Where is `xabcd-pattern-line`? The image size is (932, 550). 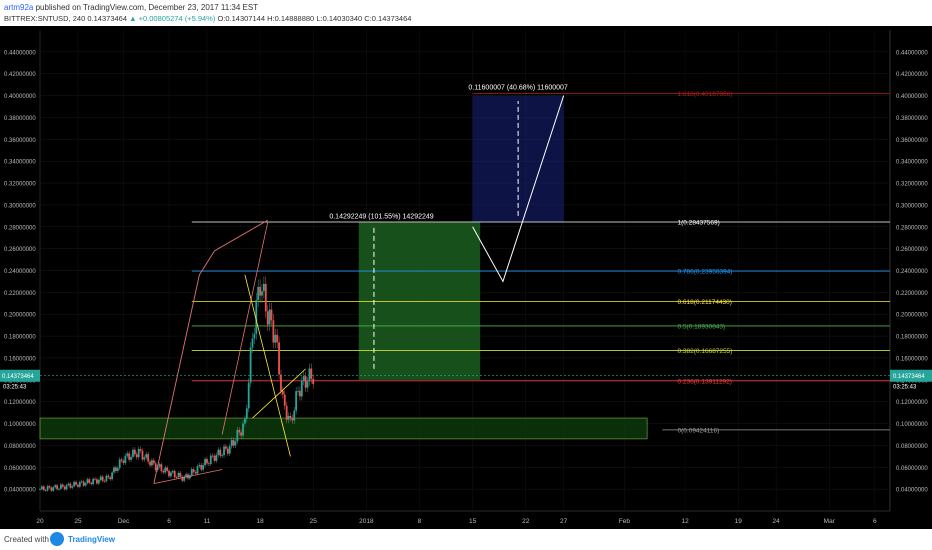 xabcd-pattern-line is located at coordinates (210, 351).